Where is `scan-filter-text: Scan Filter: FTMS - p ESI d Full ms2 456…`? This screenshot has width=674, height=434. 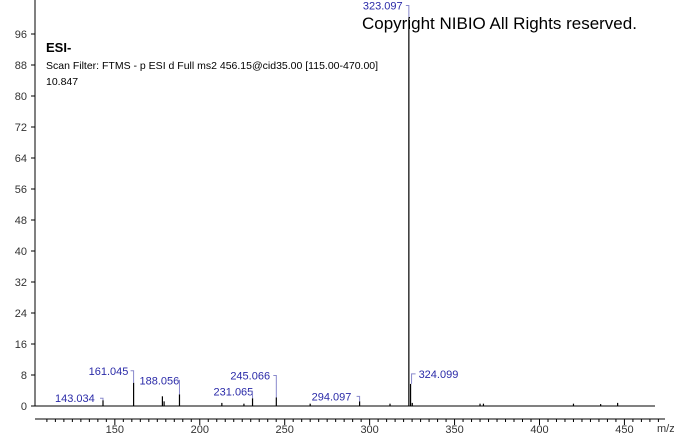
scan-filter-text: Scan Filter: FTMS - p ESI d Full ms2 456… is located at coordinates (212, 66).